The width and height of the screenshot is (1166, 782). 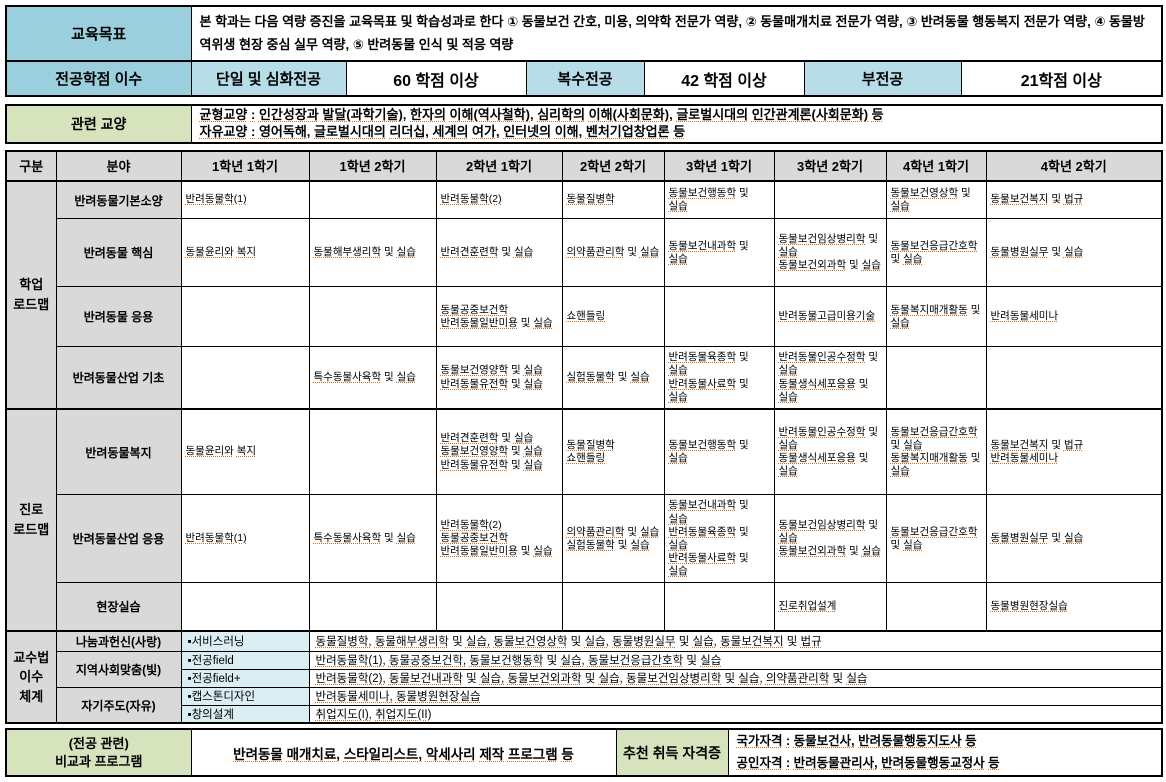 I want to click on course-cell: 동물보건복지 및 법규, so click(x=1074, y=200).